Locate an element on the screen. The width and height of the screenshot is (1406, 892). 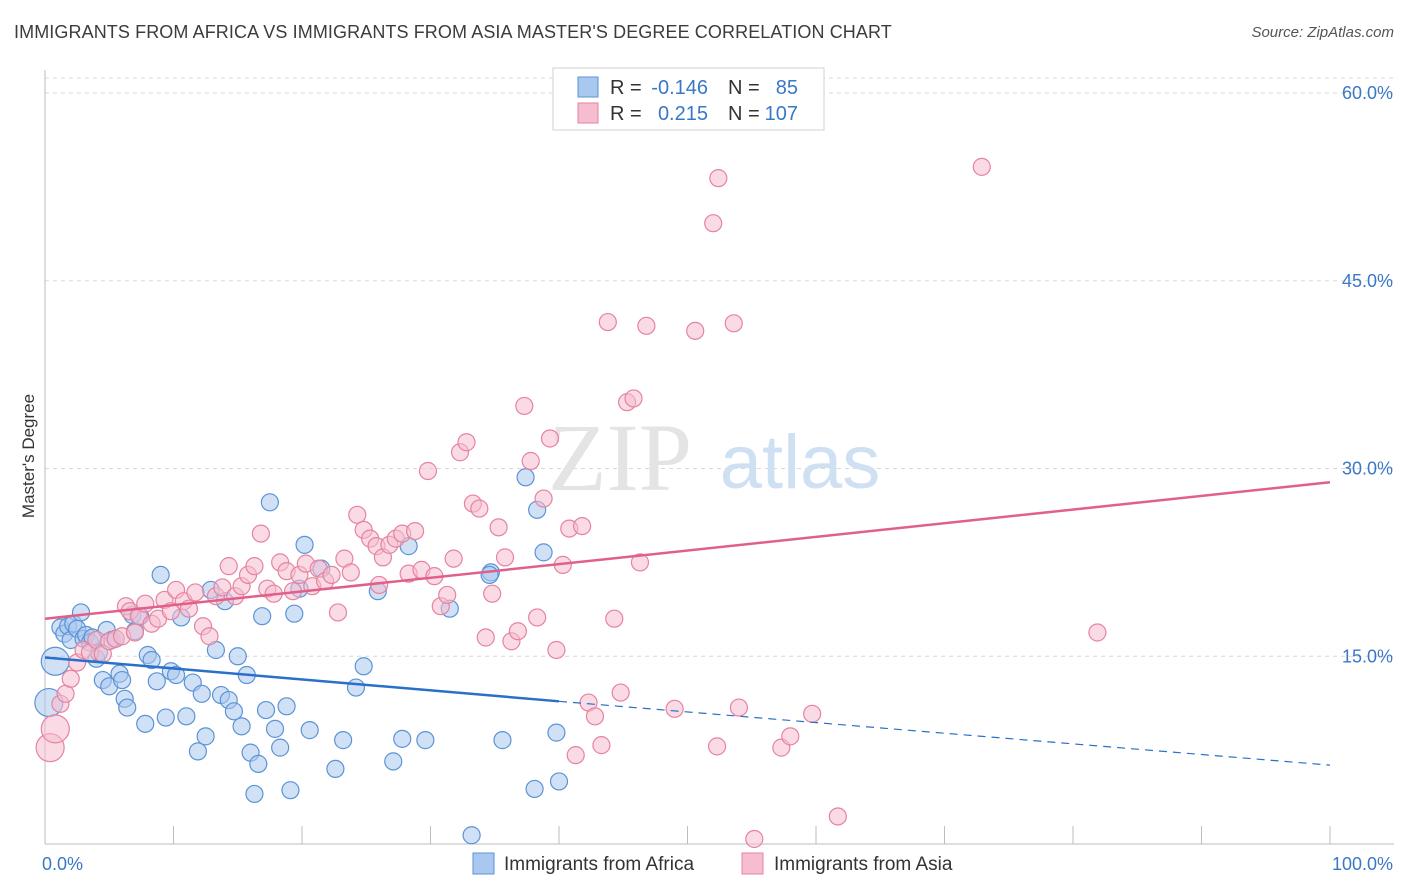
y-axis-title: Master's Degree is located at coordinates (28, 456).